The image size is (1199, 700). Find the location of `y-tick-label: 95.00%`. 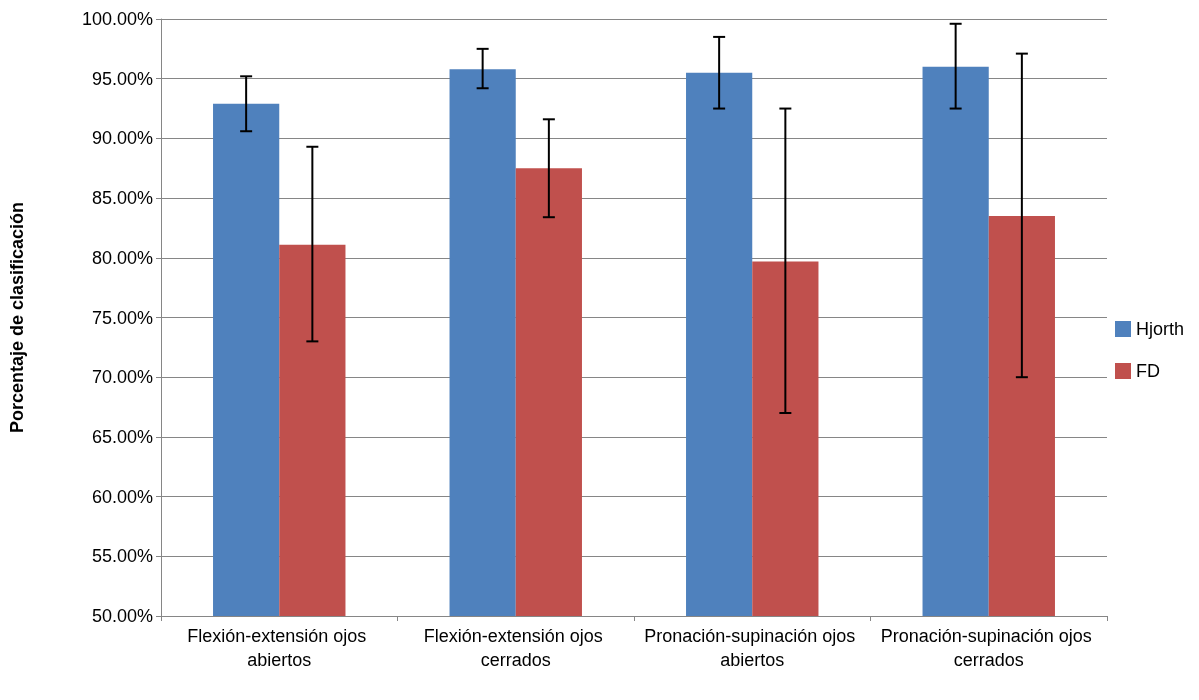

y-tick-label: 95.00% is located at coordinates (122, 78).